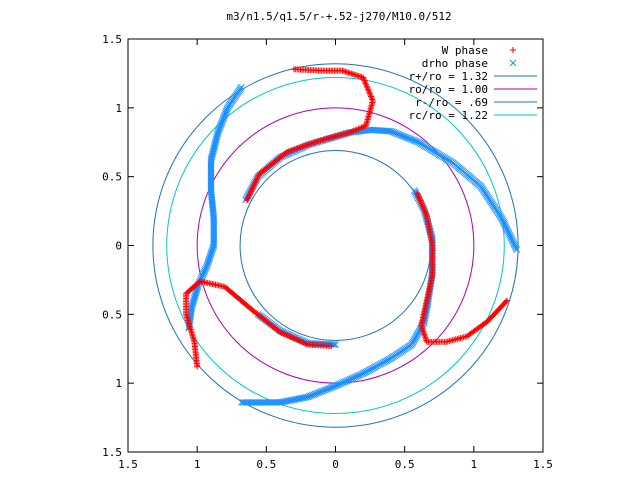 Image resolution: width=640 pixels, height=480 pixels. Describe the element at coordinates (448, 89) in the screenshot. I see `legend-label: ro/ro = 1.00` at that location.